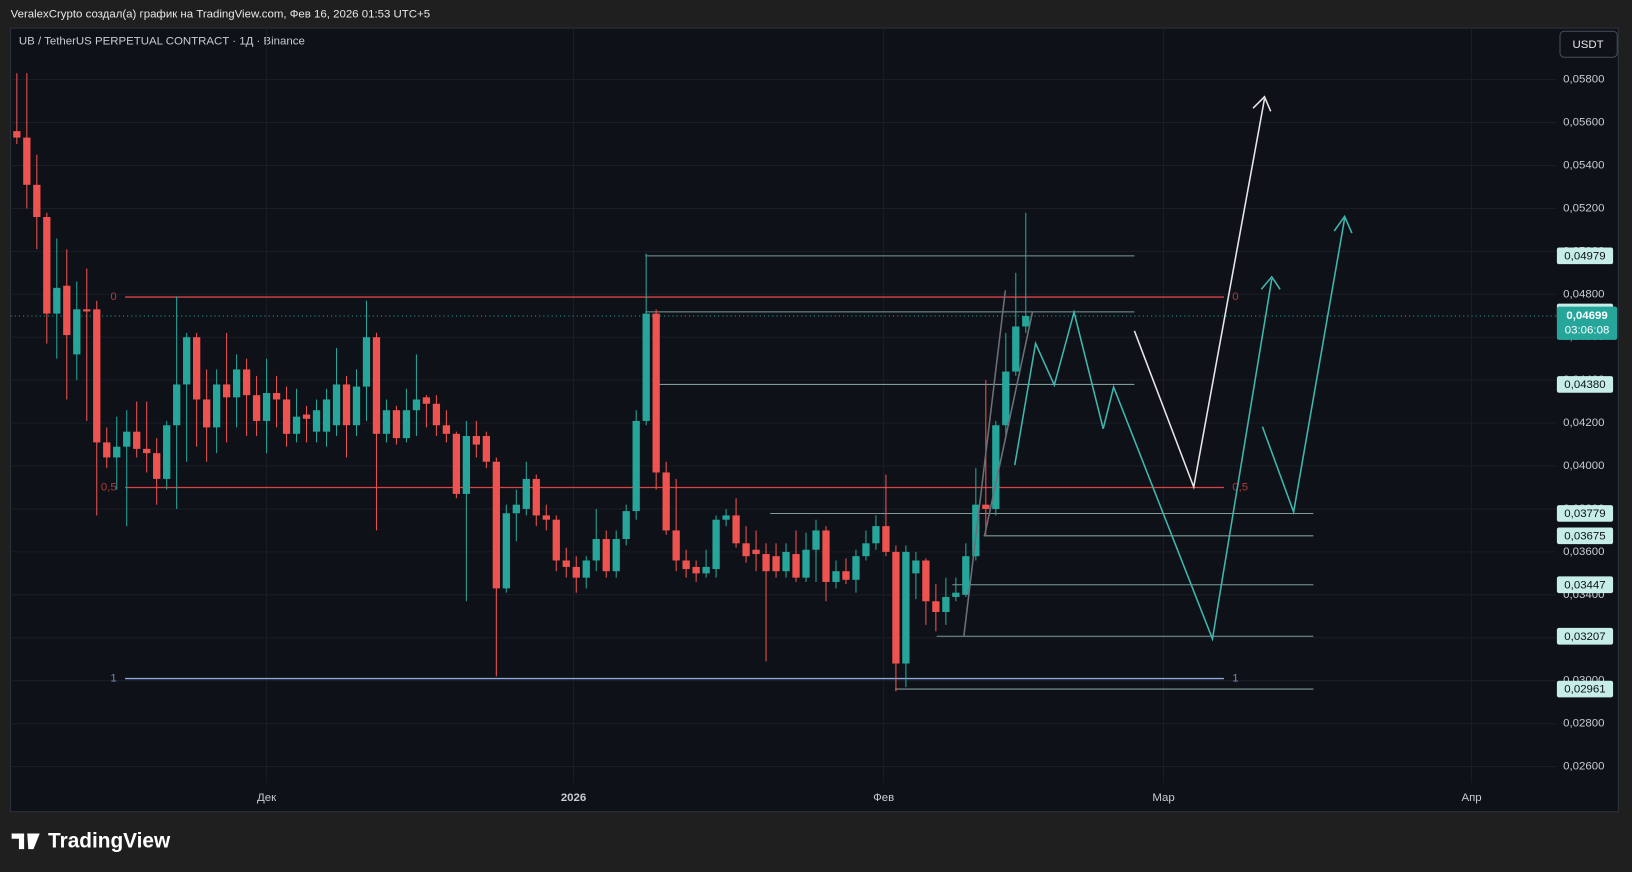 This screenshot has height=872, width=1632. What do you see at coordinates (1240, 488) in the screenshot?
I see `fib-label: 0,5` at bounding box center [1240, 488].